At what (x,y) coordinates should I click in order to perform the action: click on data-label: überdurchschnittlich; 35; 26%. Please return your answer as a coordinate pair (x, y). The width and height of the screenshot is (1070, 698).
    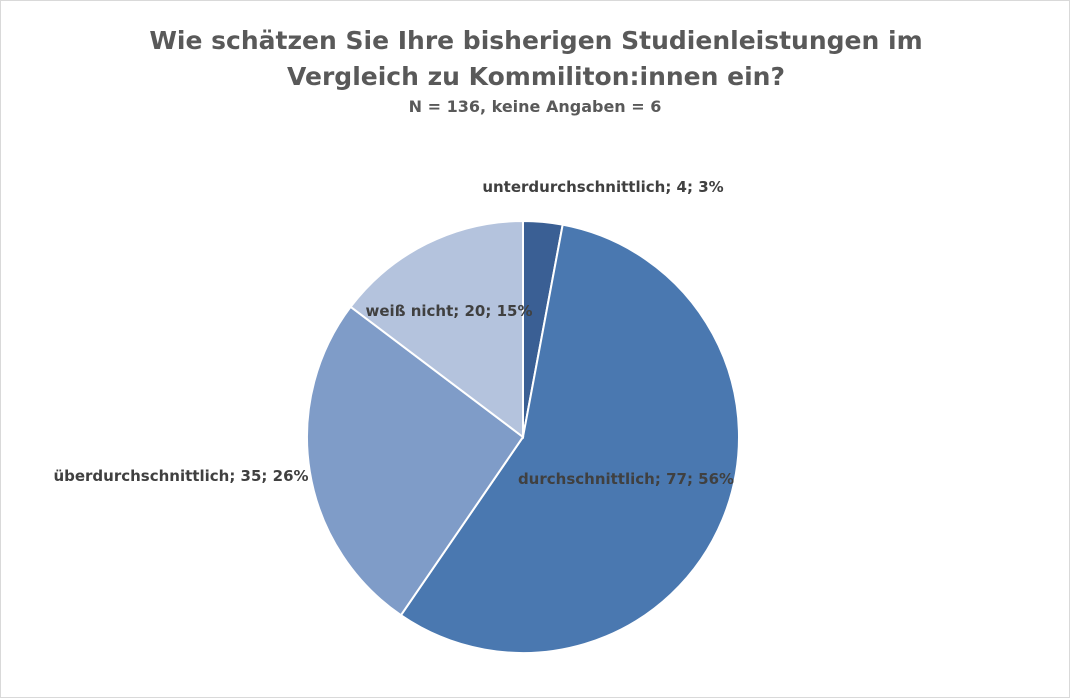
    Looking at the image, I should click on (180, 476).